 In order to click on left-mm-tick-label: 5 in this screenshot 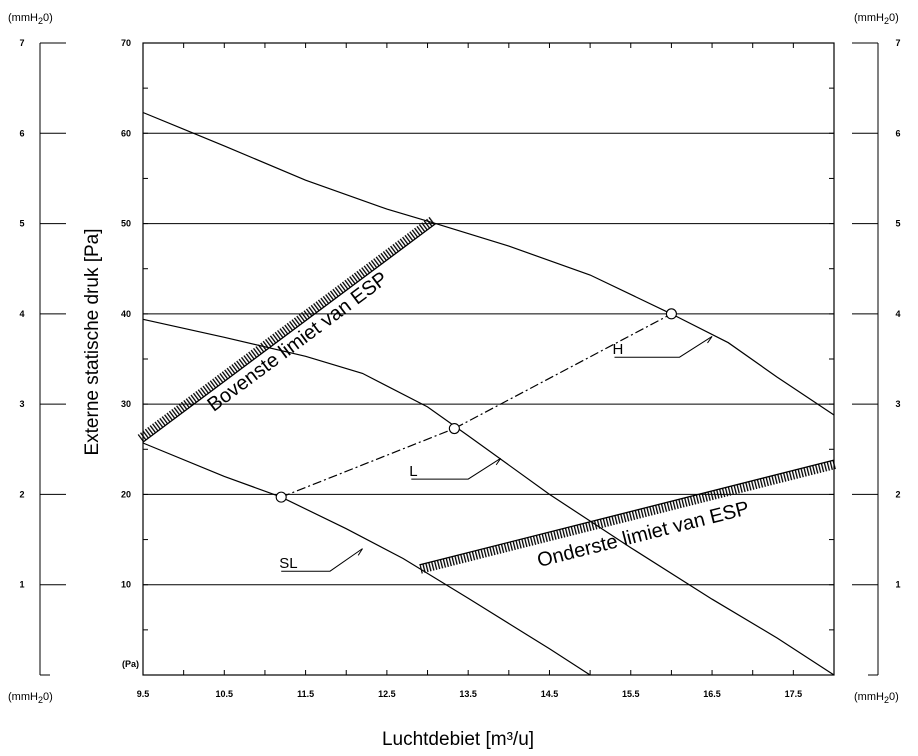, I will do `click(21, 224)`.